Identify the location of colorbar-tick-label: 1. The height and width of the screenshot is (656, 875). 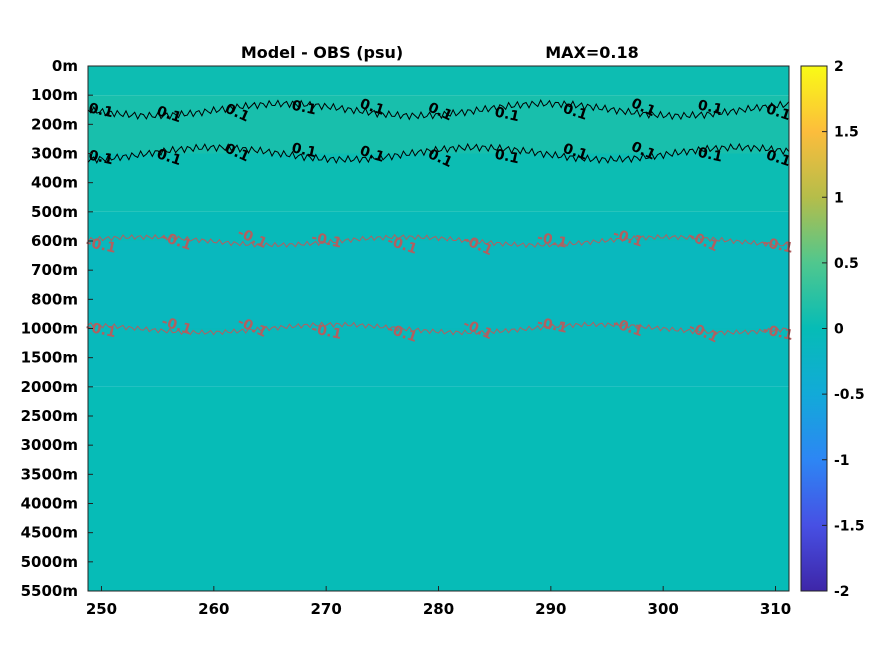
(839, 198).